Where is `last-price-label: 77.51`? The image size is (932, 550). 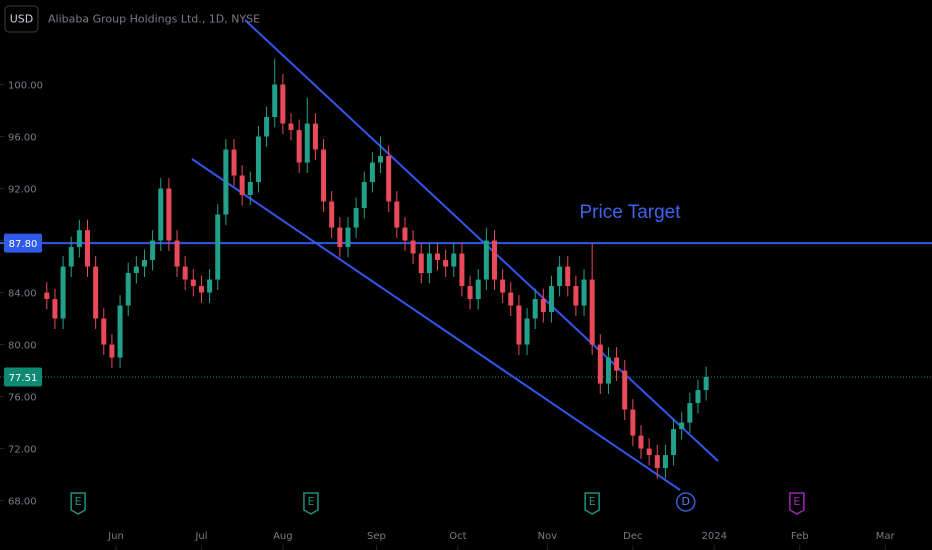
last-price-label: 77.51 is located at coordinates (23, 378).